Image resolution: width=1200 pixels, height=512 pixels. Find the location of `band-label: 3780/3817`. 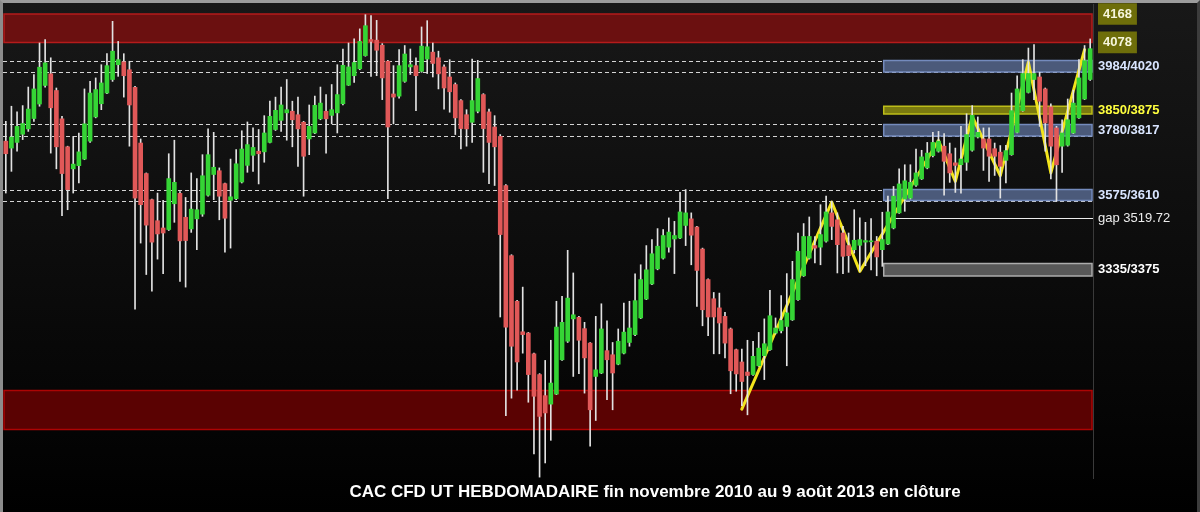

band-label: 3780/3817 is located at coordinates (1129, 129).